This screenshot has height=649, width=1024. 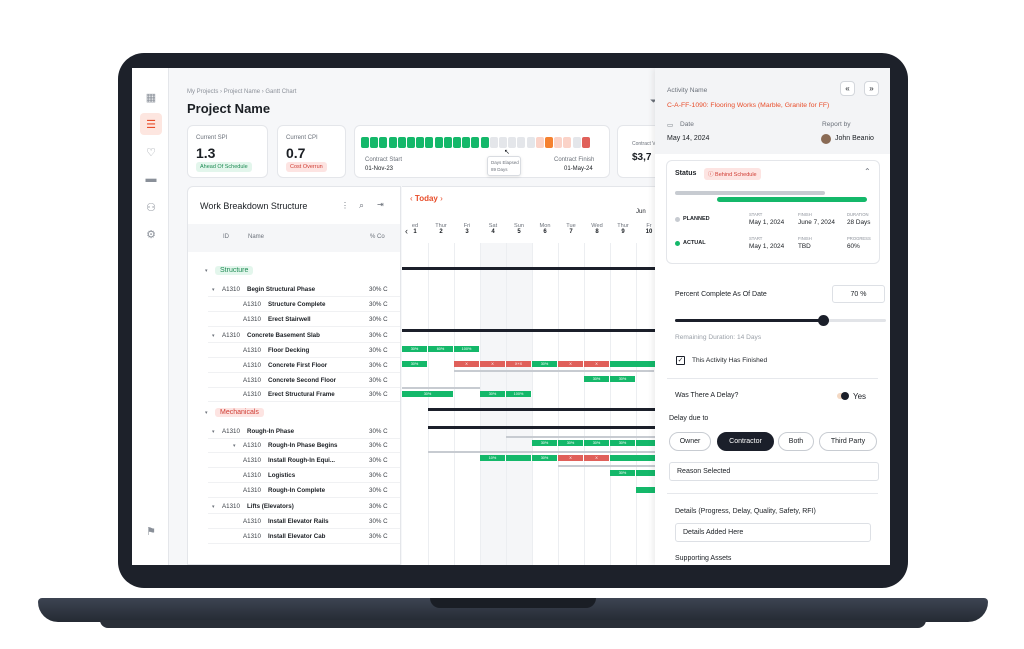 I want to click on contract-finish-date: 01-May-24, so click(x=578, y=169).